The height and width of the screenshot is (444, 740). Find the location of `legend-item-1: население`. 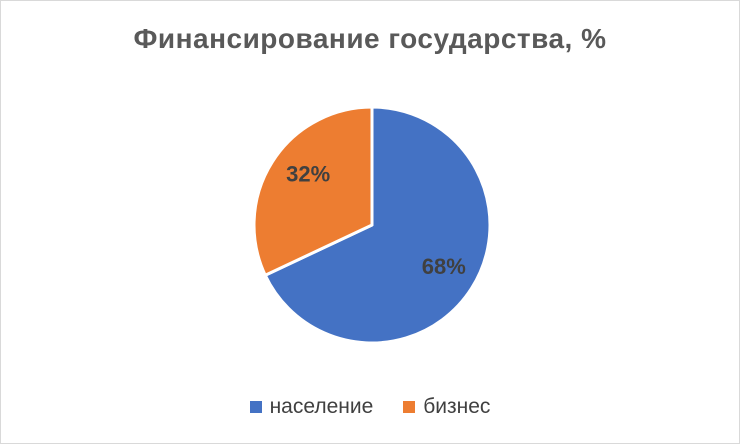

legend-item-1: население is located at coordinates (311, 407).